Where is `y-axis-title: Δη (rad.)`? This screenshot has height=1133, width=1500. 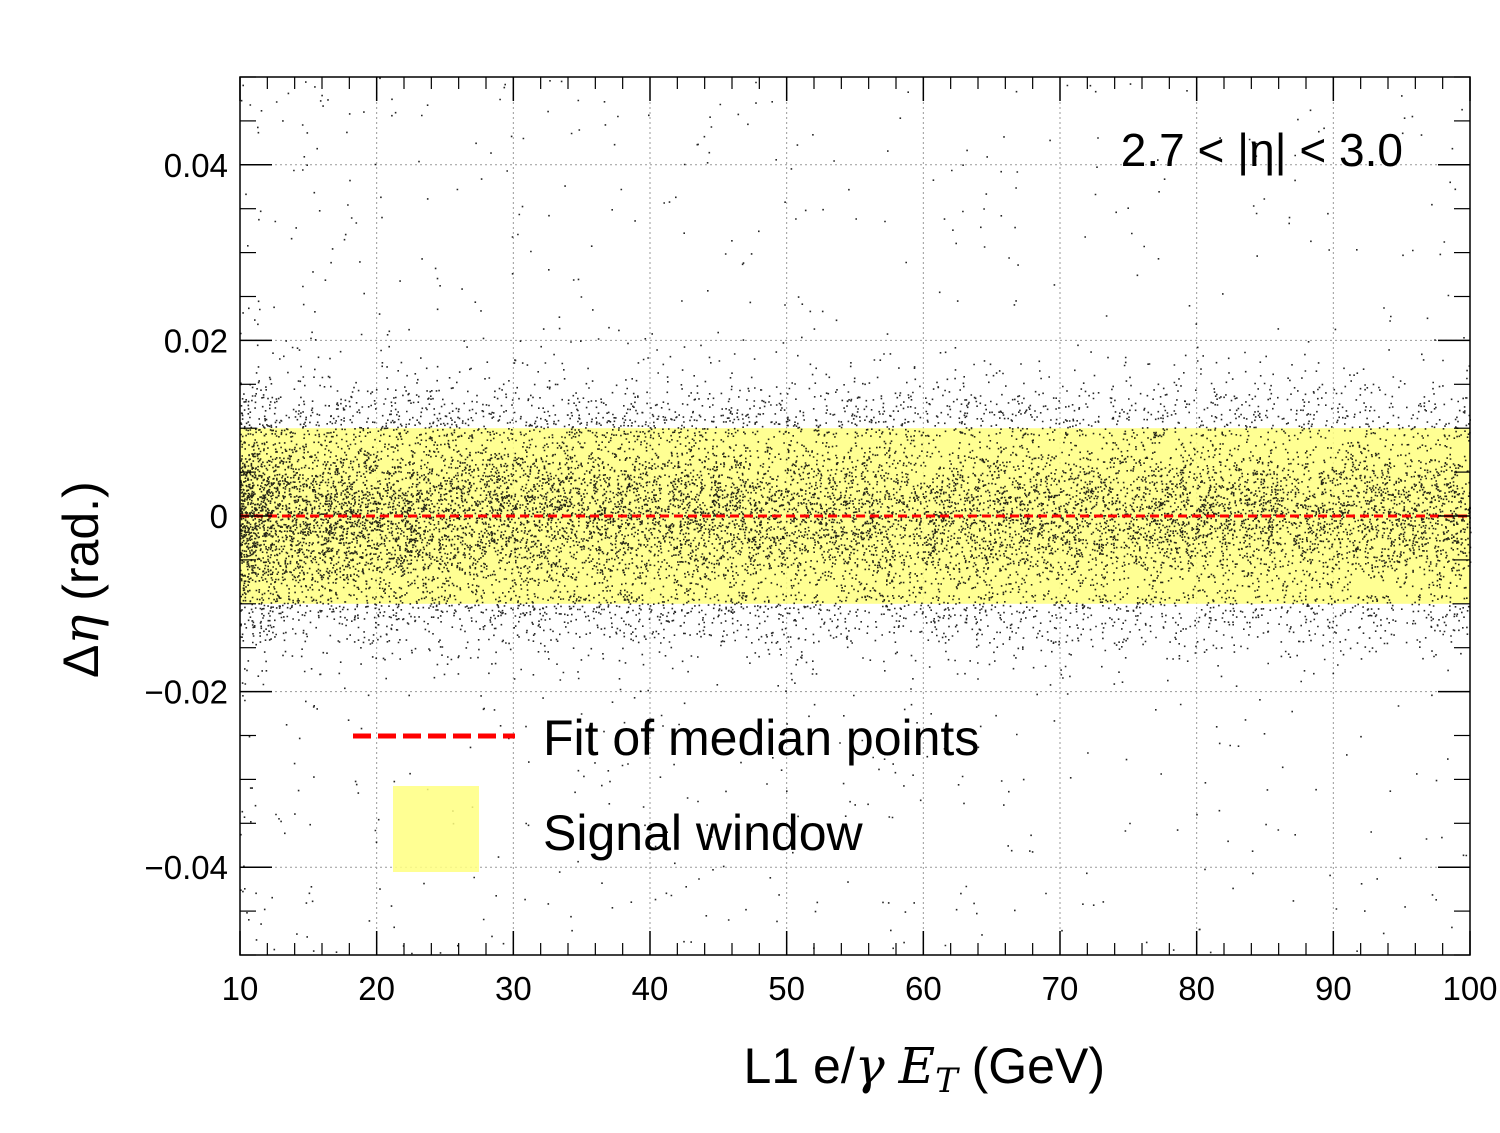 y-axis-title: Δη (rad.) is located at coordinates (81, 579).